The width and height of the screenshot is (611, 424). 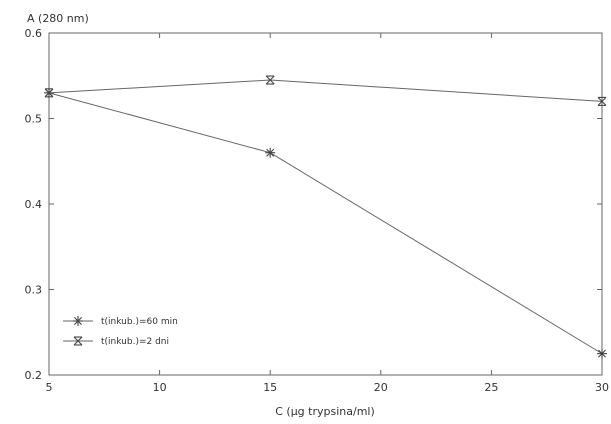 I want to click on x-tick-label-5: 5, so click(x=49, y=387).